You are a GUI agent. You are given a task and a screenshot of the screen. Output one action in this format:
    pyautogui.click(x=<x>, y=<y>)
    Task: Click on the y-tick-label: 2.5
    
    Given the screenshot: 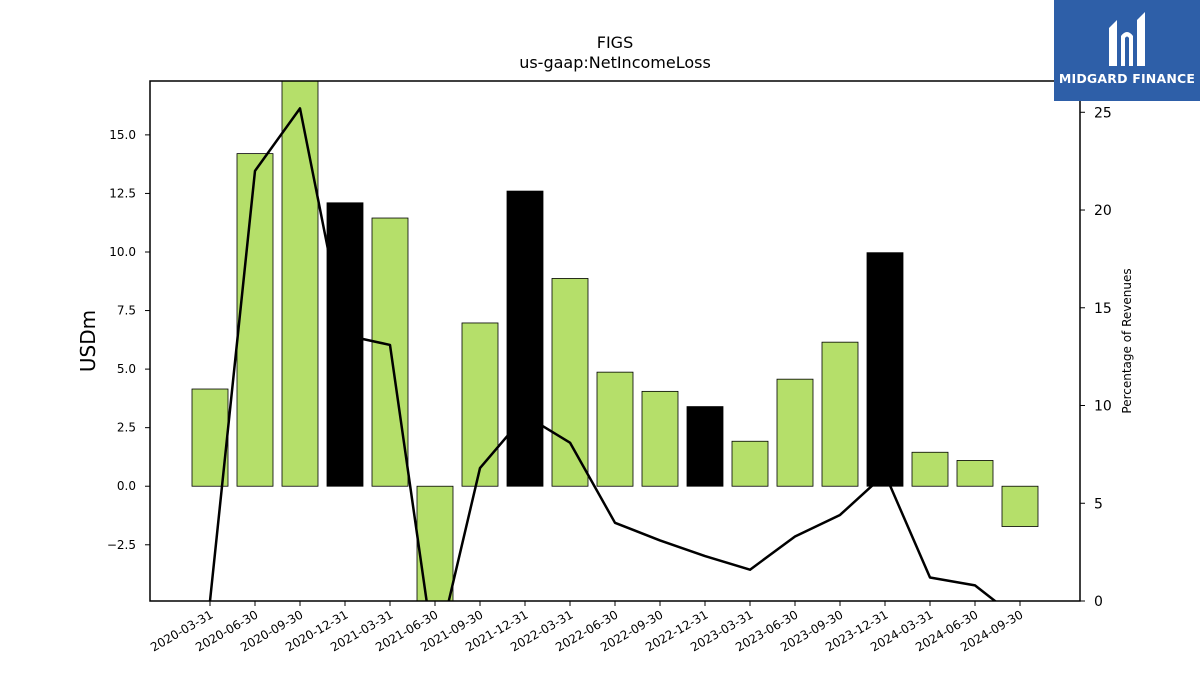 What is the action you would take?
    pyautogui.click(x=126, y=428)
    